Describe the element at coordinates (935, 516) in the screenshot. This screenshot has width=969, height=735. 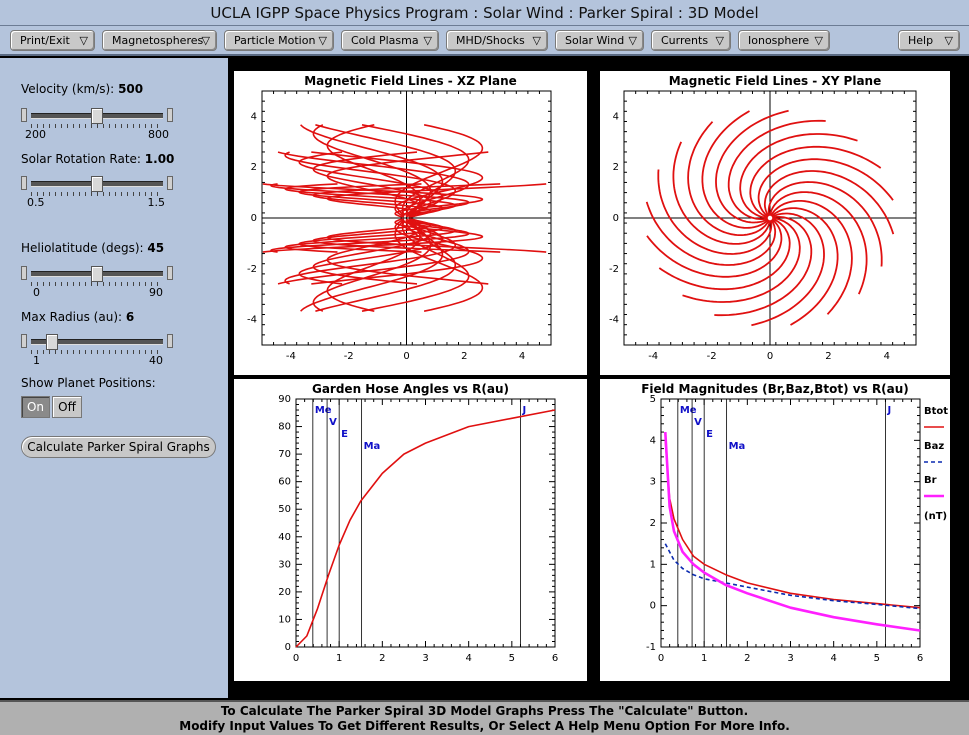
I see `legend-units: (nT)` at that location.